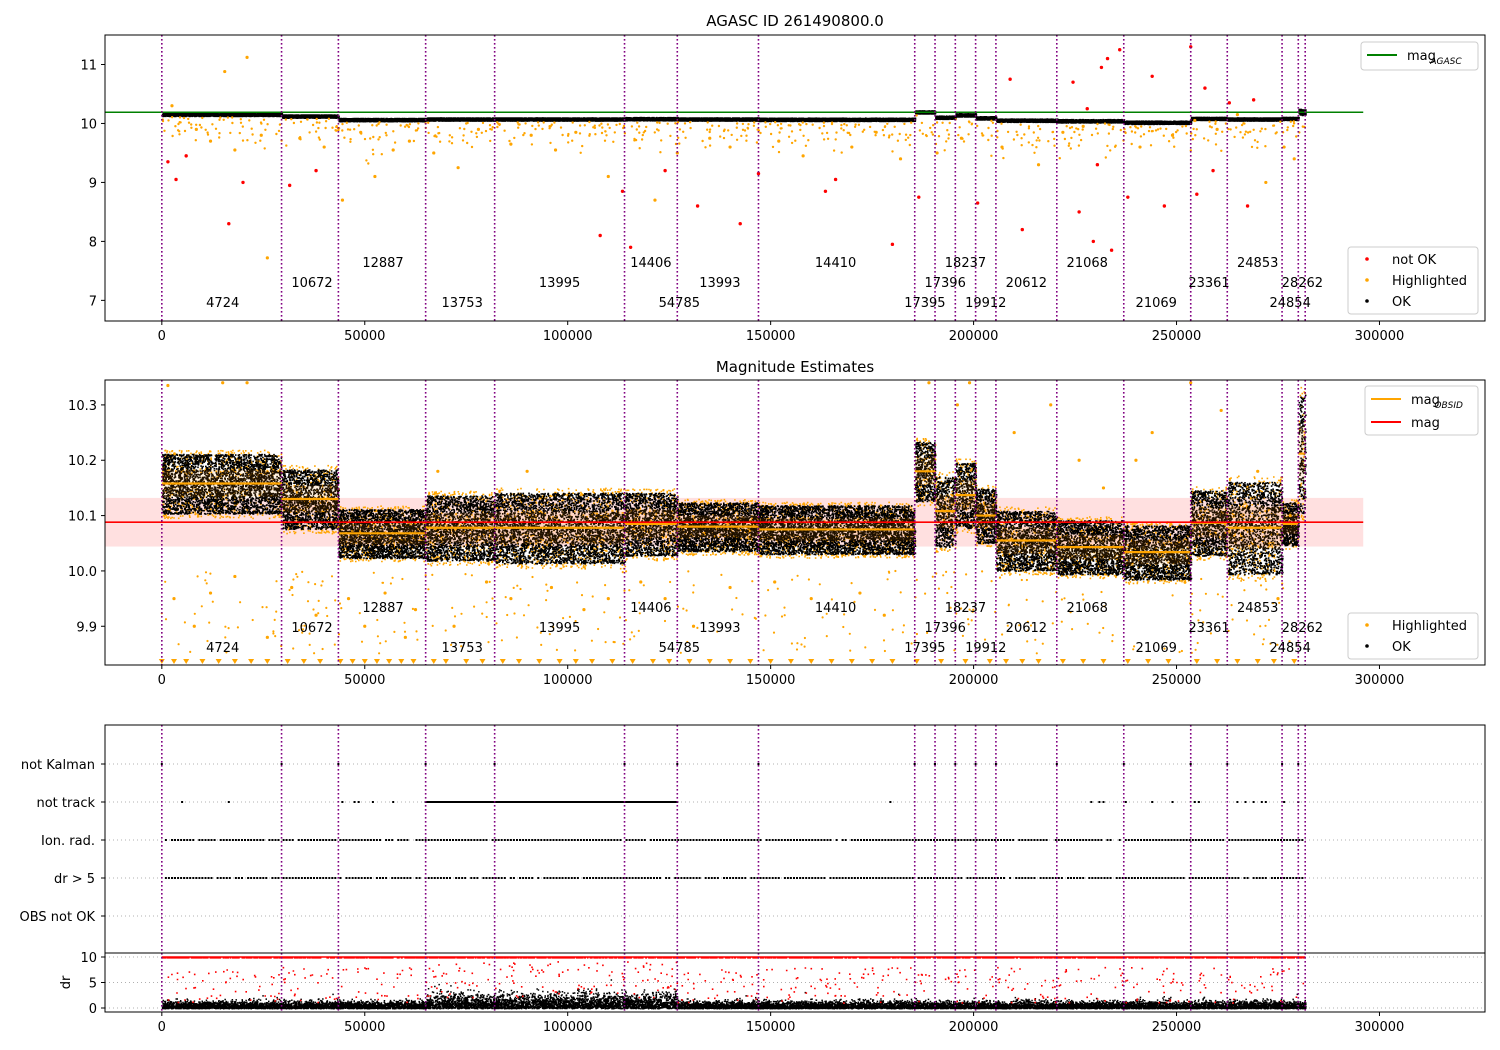 This screenshot has width=1500, height=1050. Describe the element at coordinates (82, 572) in the screenshot. I see `y-tick-label: 10.0` at that location.